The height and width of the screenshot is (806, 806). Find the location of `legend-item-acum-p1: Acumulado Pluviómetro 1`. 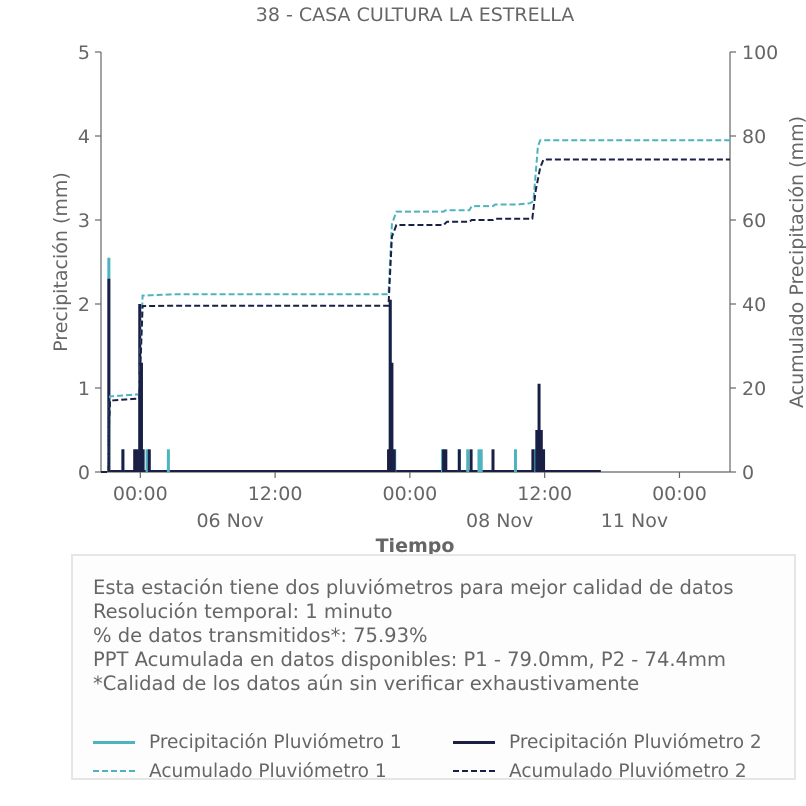

legend-item-acum-p1: Acumulado Pluviómetro 1 is located at coordinates (240, 771).